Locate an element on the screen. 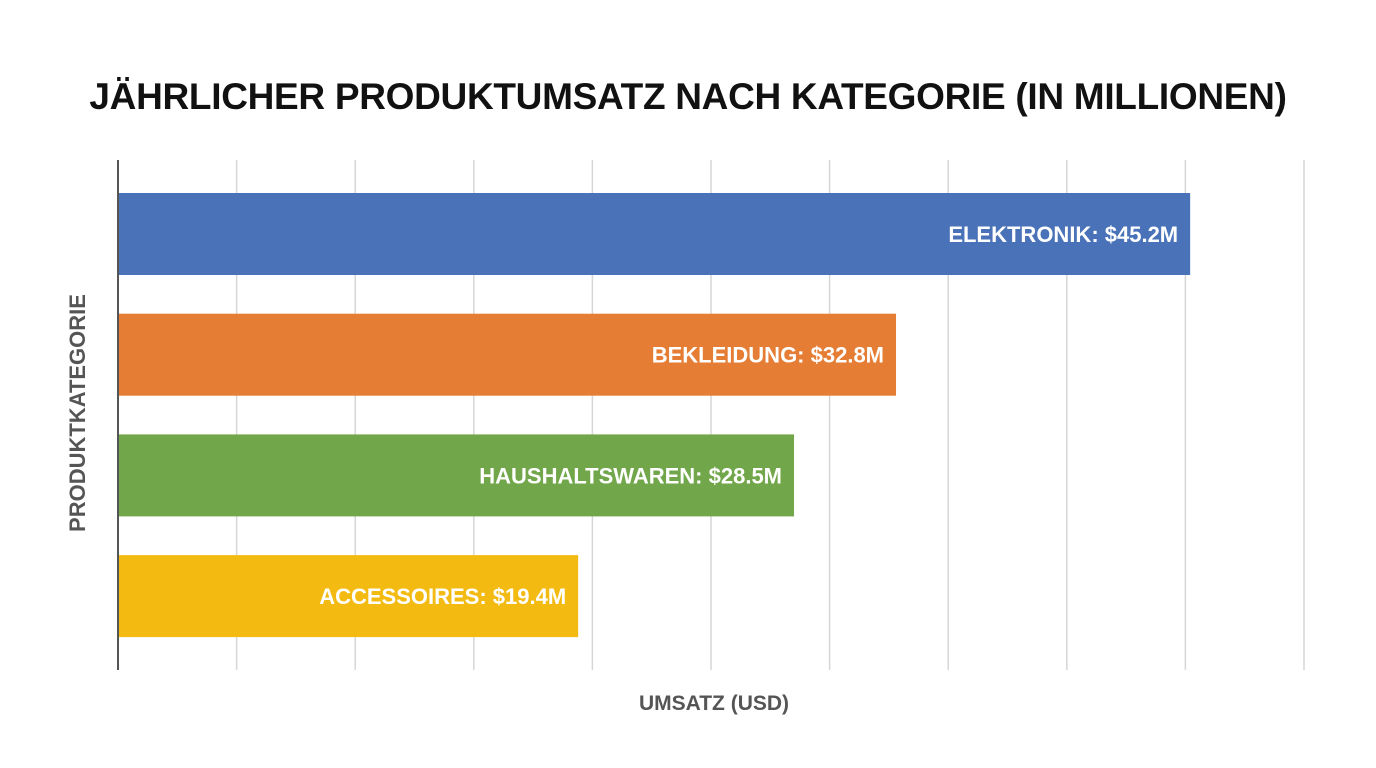  bar-data-label: BEKLEIDUNG: $32.8M is located at coordinates (768, 355).